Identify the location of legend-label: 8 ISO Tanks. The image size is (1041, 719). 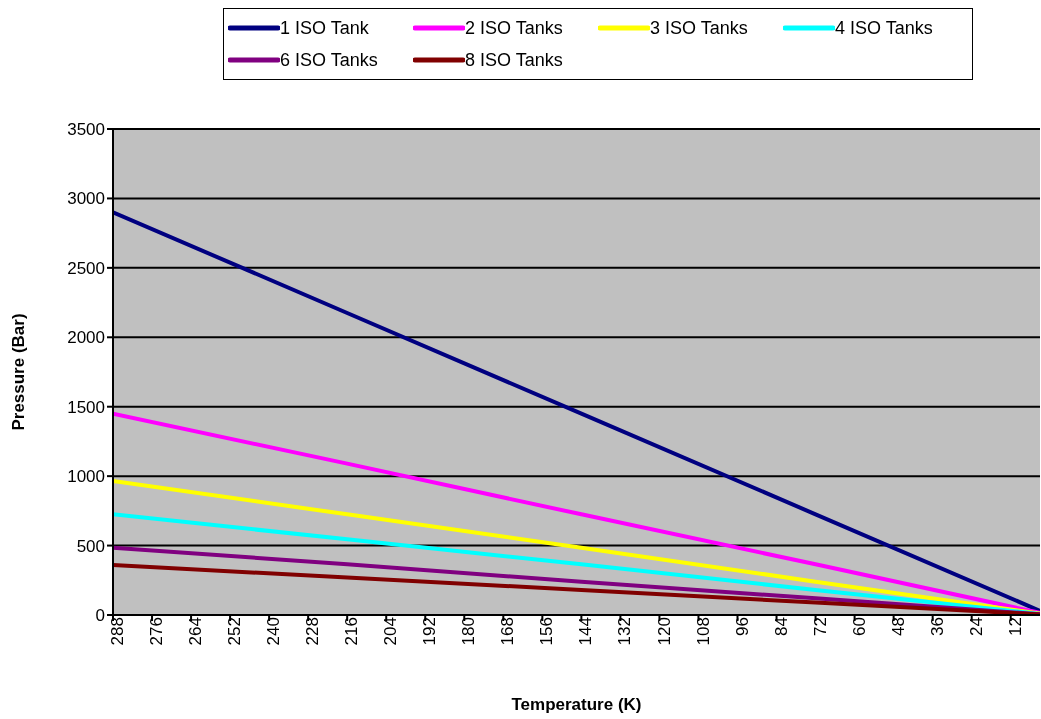
(514, 60).